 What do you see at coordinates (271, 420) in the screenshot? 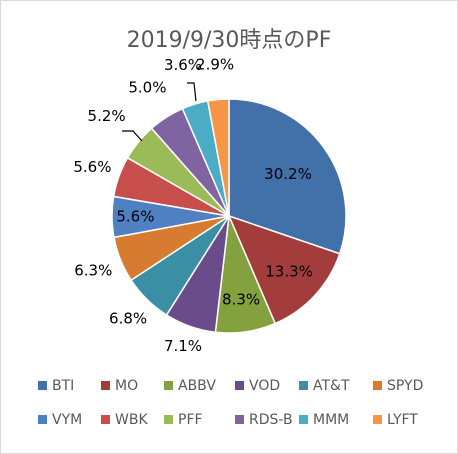
I see `legend-label-rds-b: RDS-B` at bounding box center [271, 420].